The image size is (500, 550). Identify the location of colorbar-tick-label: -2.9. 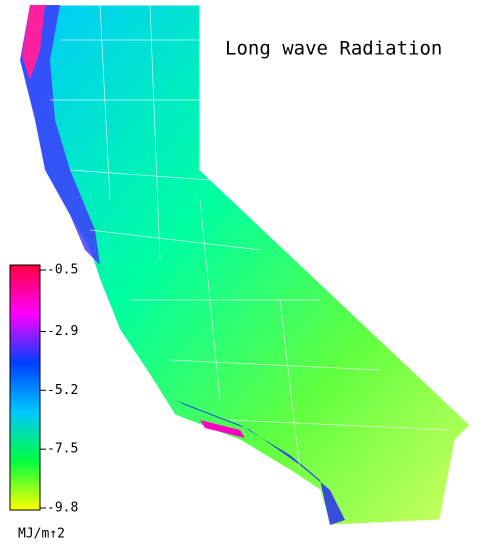
(62, 331).